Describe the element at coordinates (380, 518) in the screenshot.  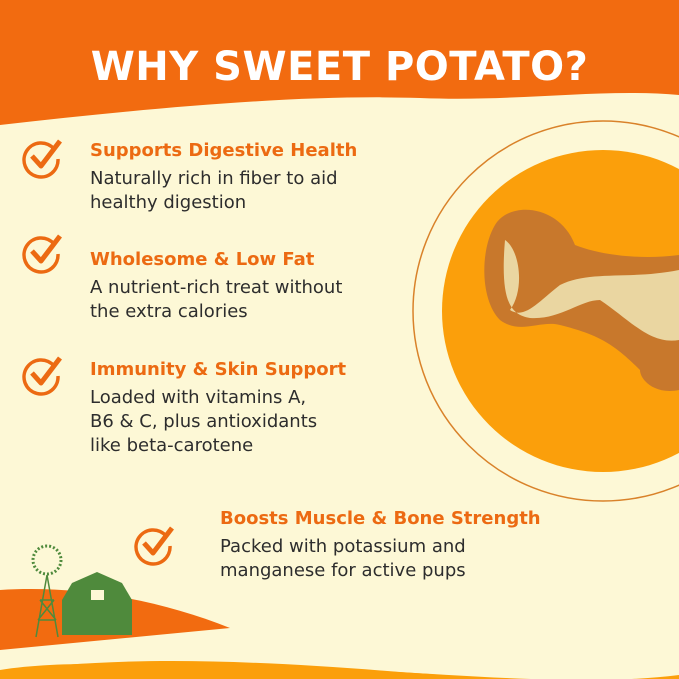
I see `feature-title: Boosts Muscle & Bone Strength` at that location.